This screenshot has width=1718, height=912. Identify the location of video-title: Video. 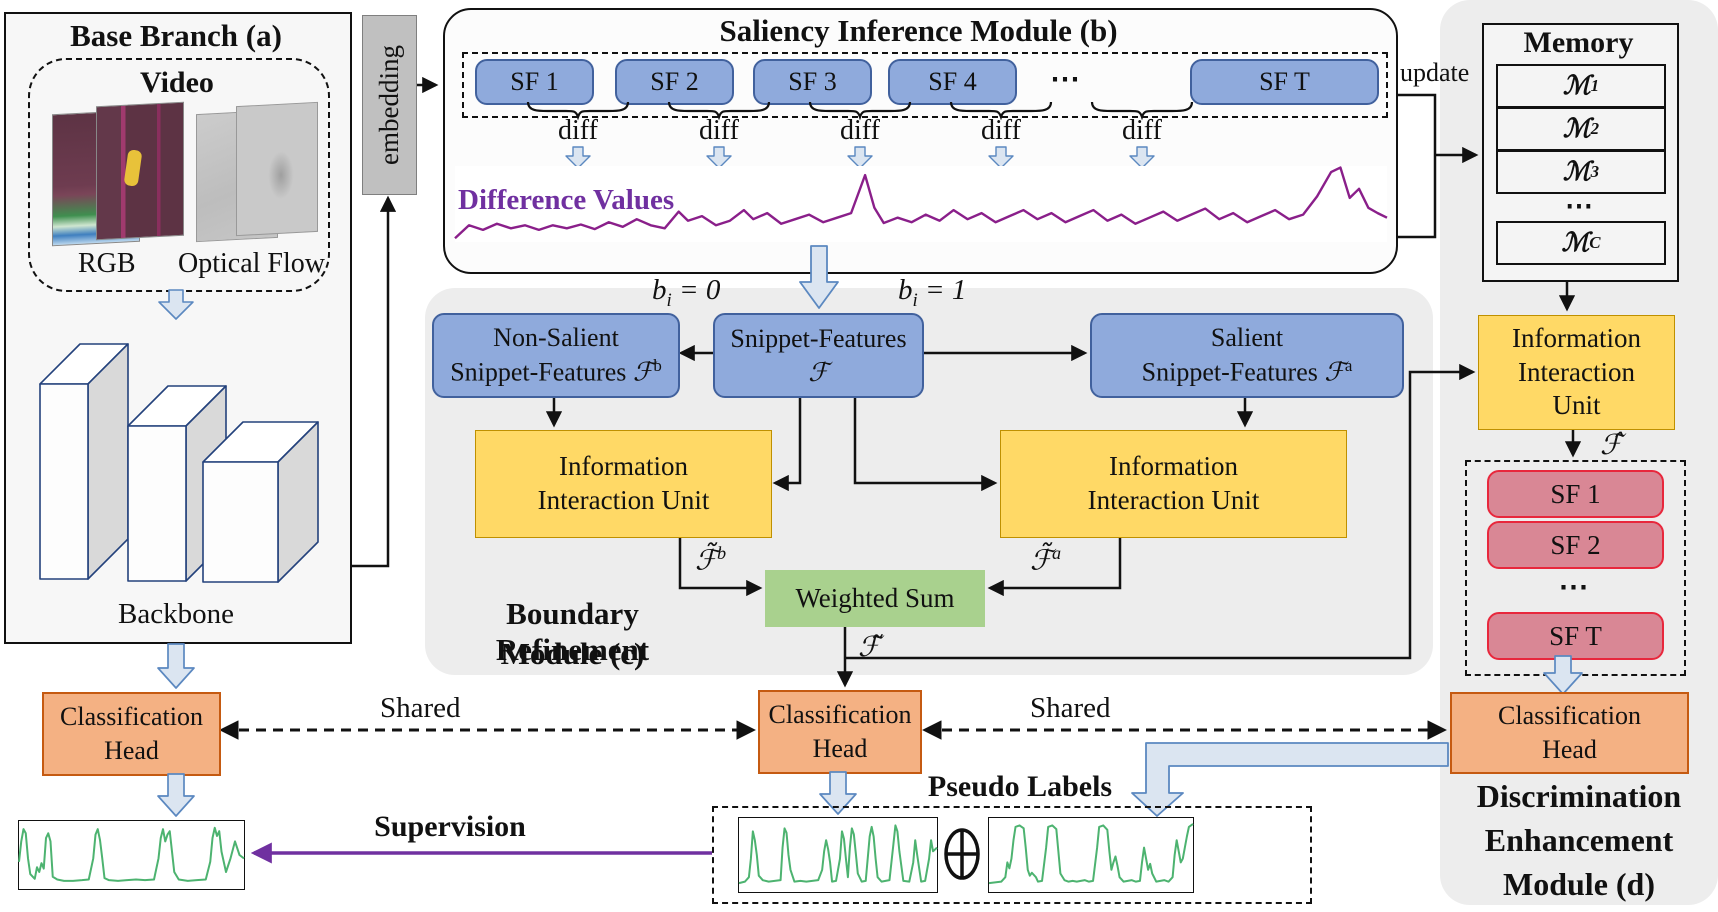
(177, 82).